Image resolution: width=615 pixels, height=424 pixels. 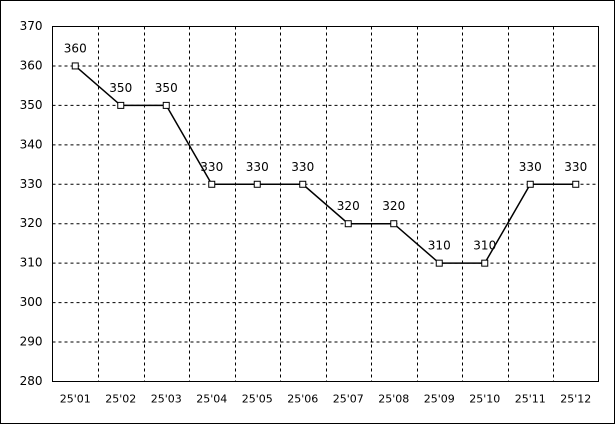 What do you see at coordinates (166, 399) in the screenshot?
I see `x-tick-label: 25'03` at bounding box center [166, 399].